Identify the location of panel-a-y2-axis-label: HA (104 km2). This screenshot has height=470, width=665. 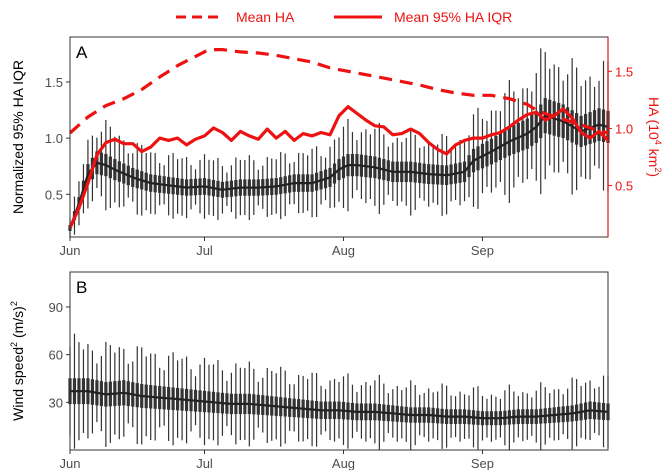
(654, 137).